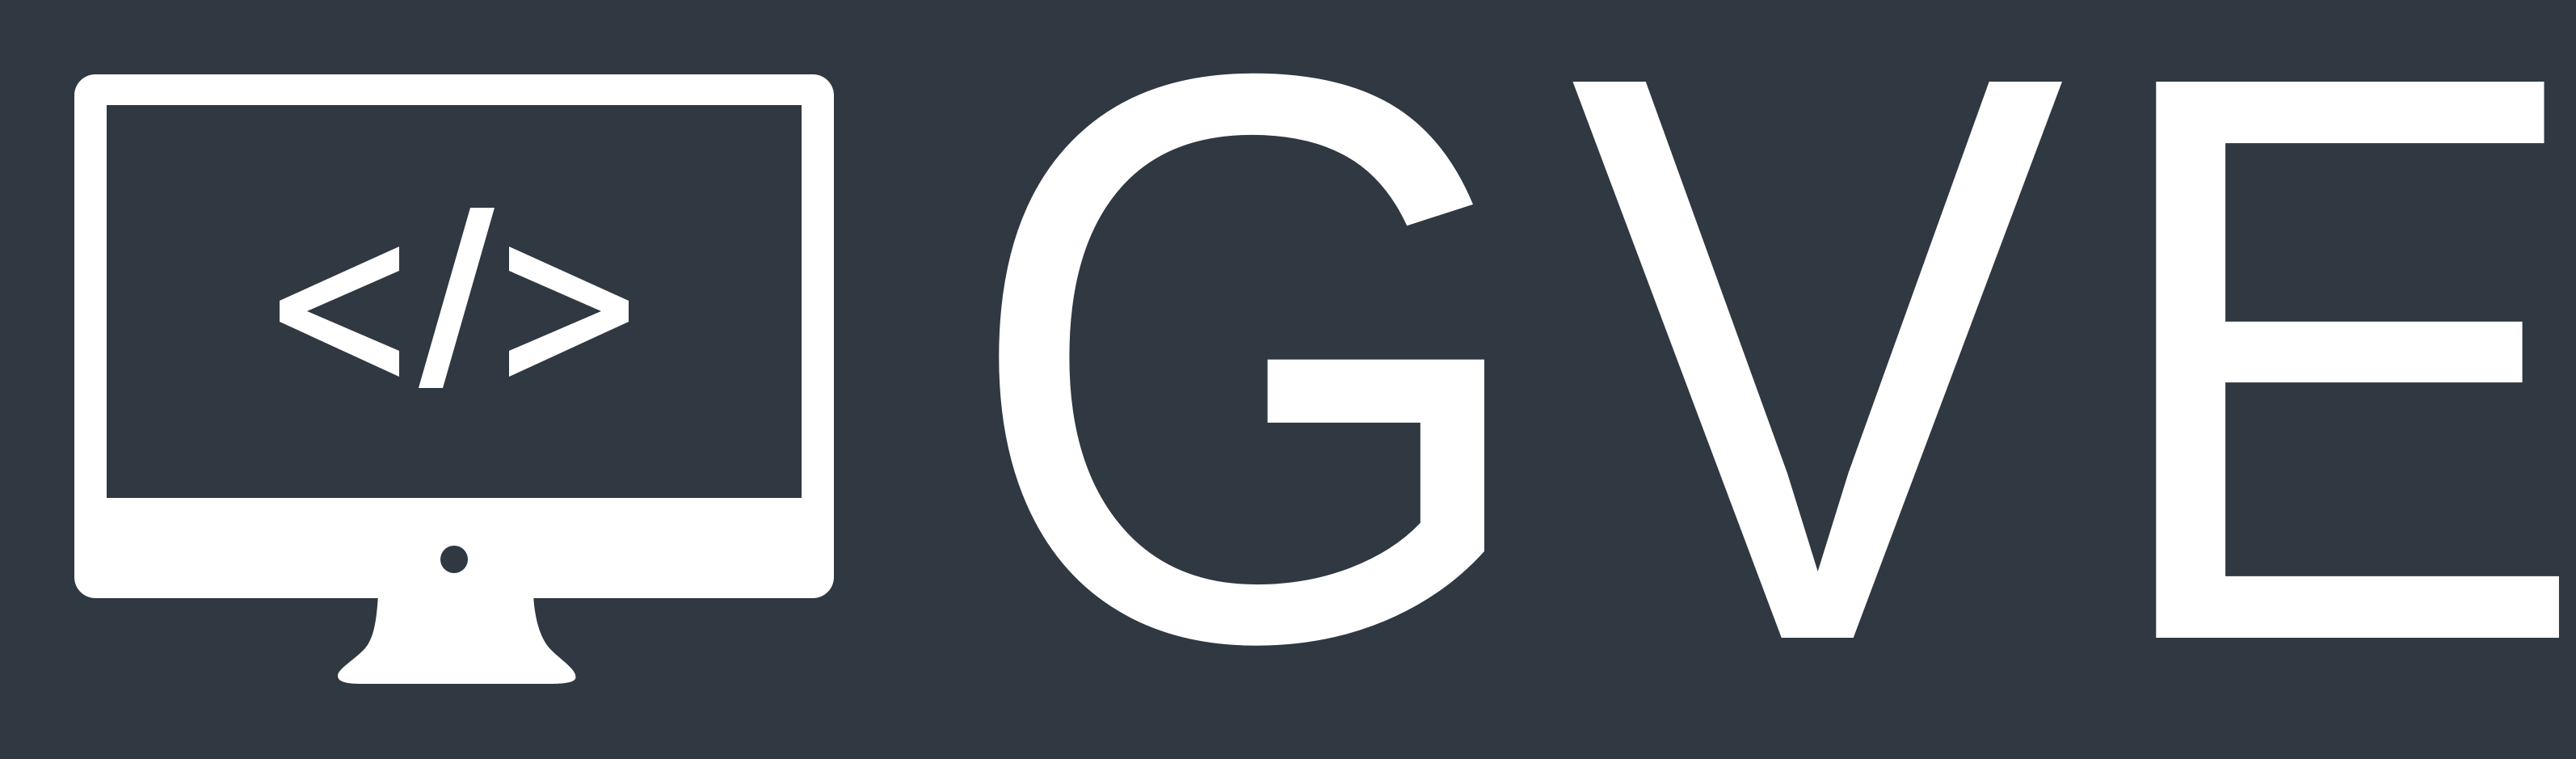  Describe the element at coordinates (454, 559) in the screenshot. I see `power-button-dot` at that location.